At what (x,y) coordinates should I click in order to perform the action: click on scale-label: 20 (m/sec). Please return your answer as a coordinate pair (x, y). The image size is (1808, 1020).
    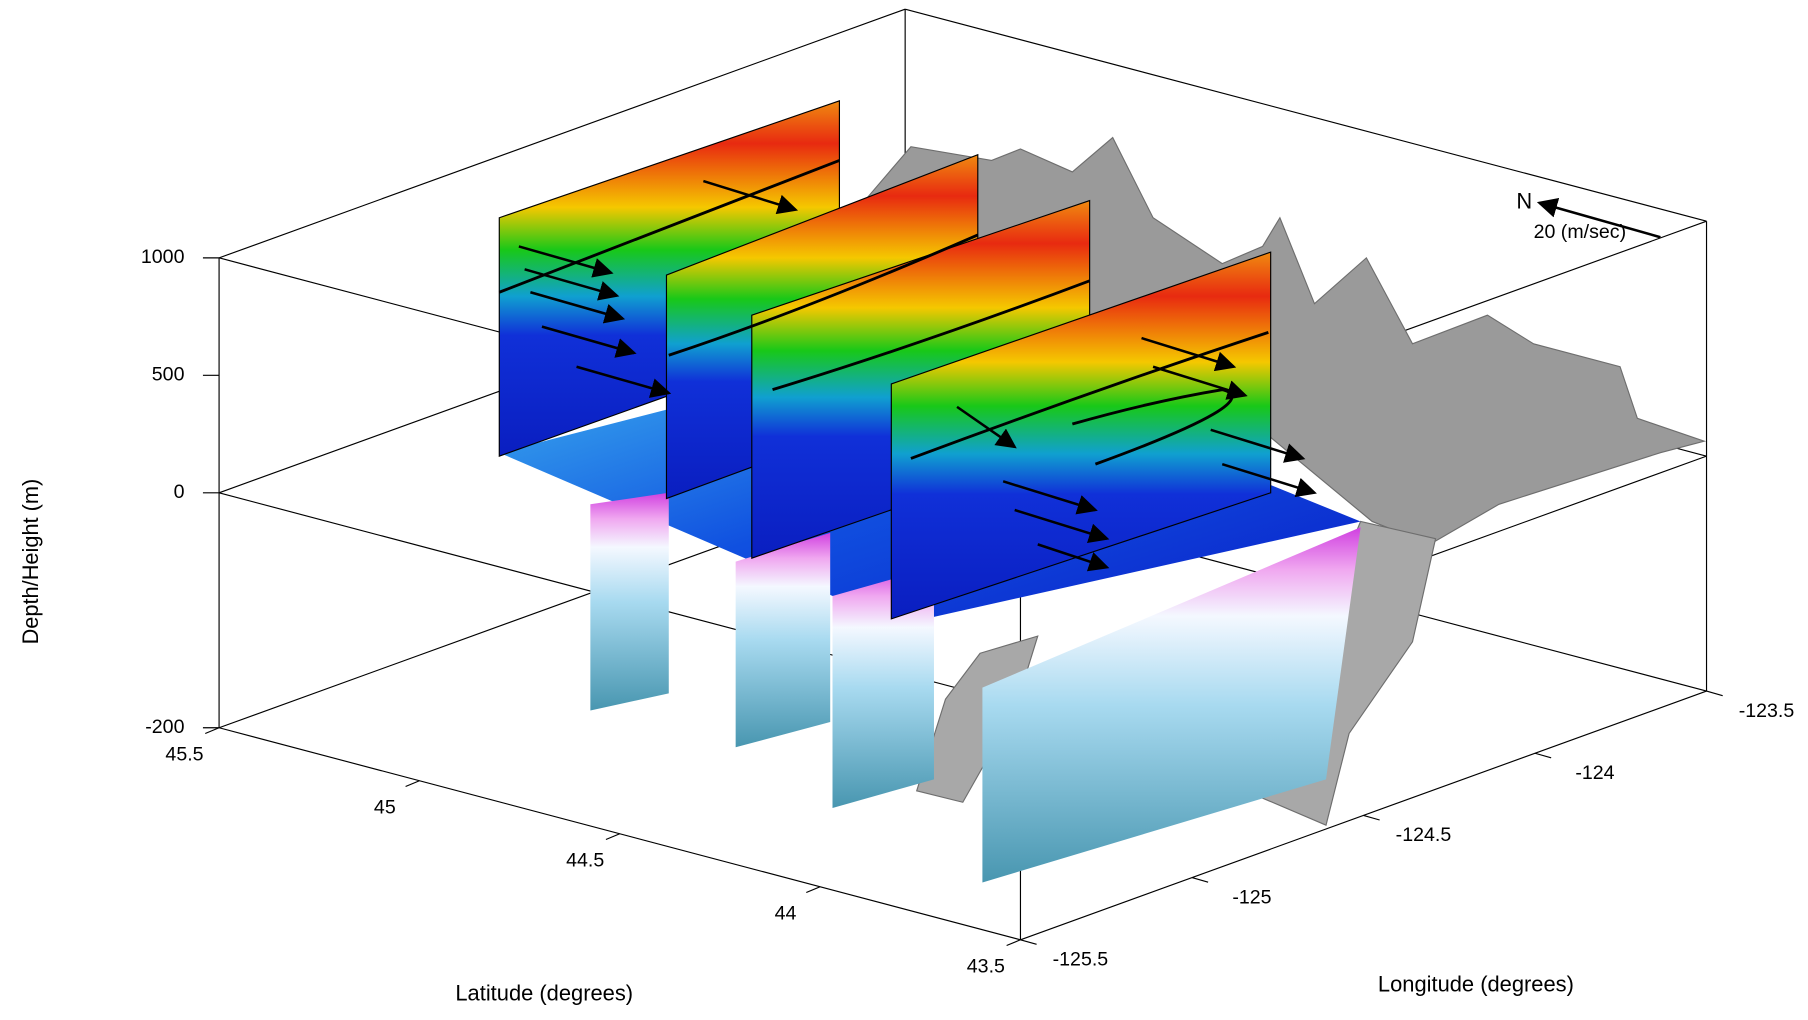
    Looking at the image, I should click on (1580, 232).